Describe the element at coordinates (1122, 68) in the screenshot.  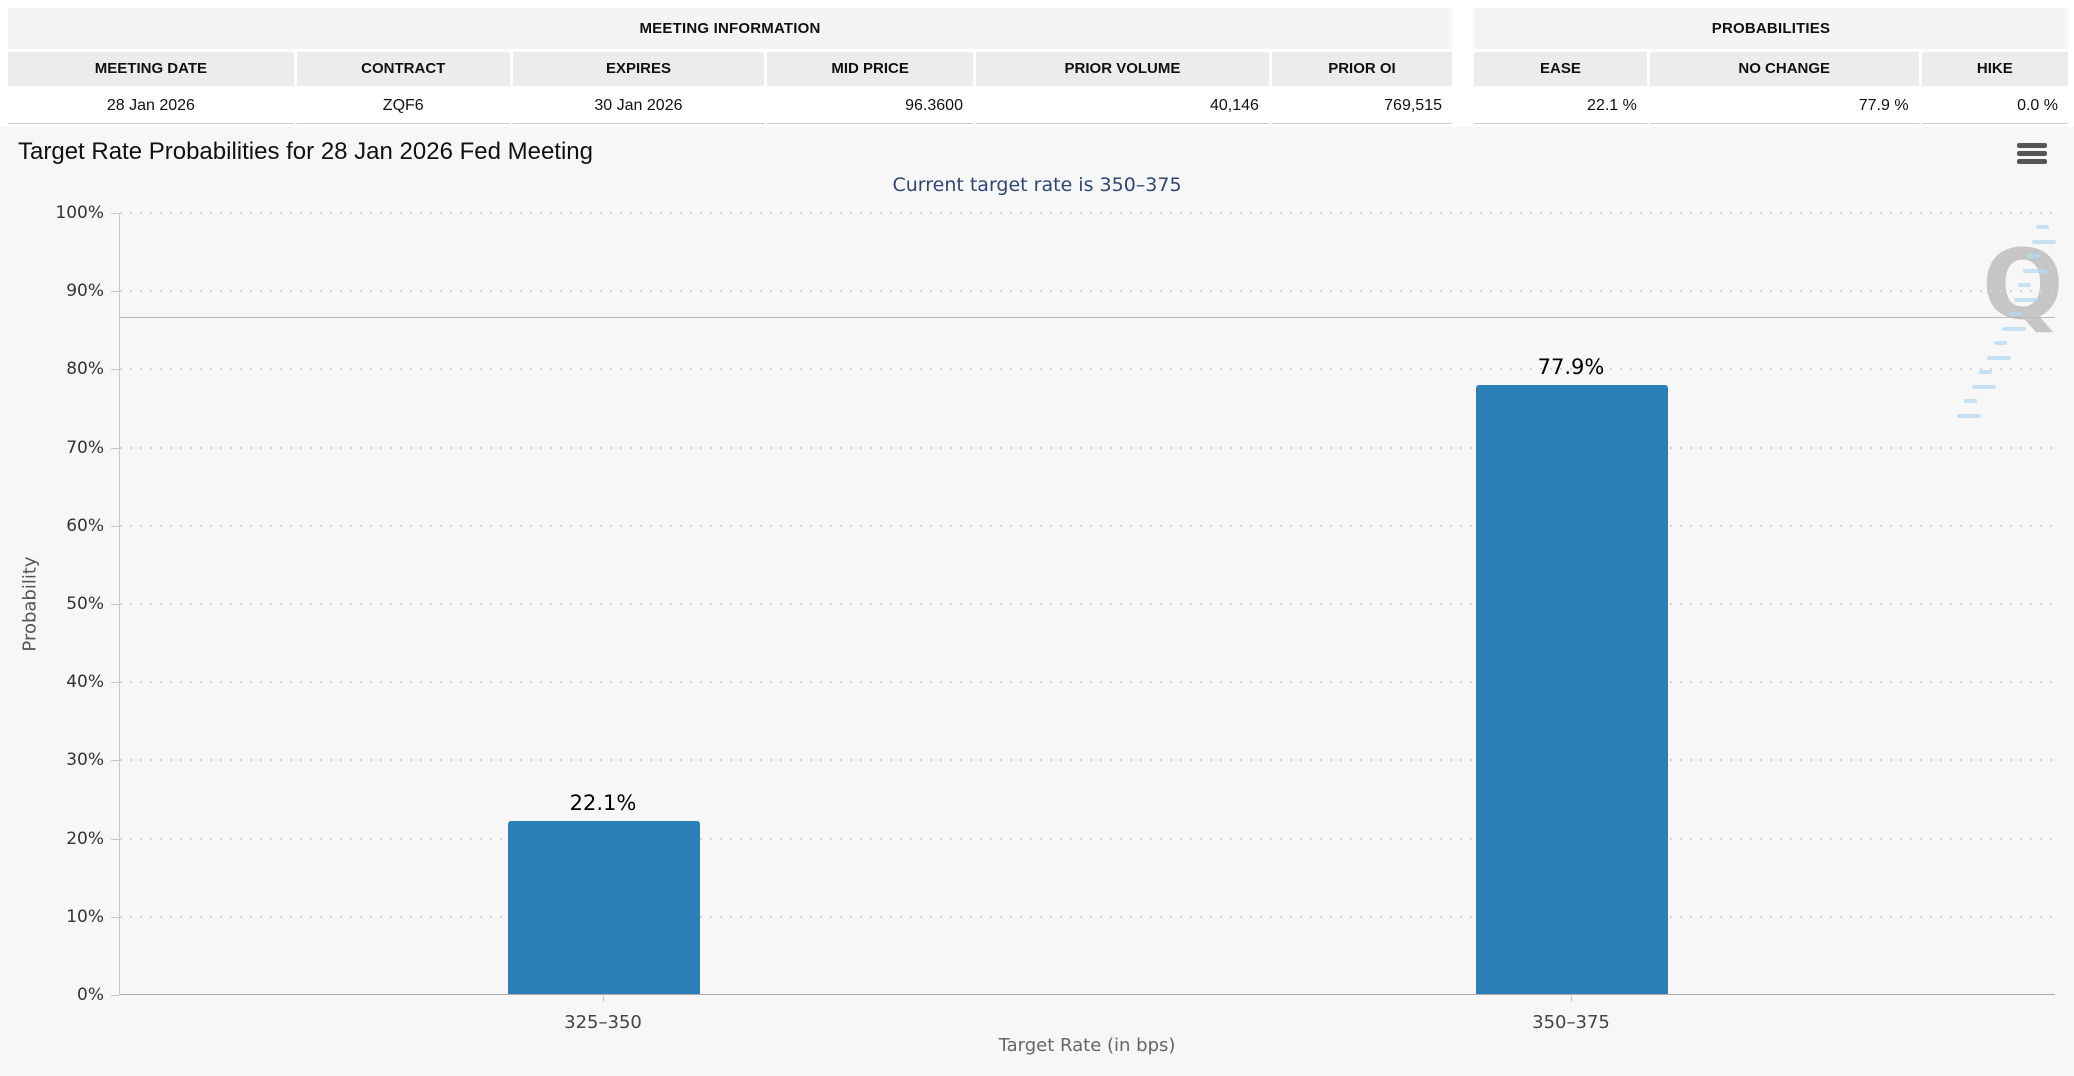
I see `prior-volume-header: PRIOR VOLUME` at that location.